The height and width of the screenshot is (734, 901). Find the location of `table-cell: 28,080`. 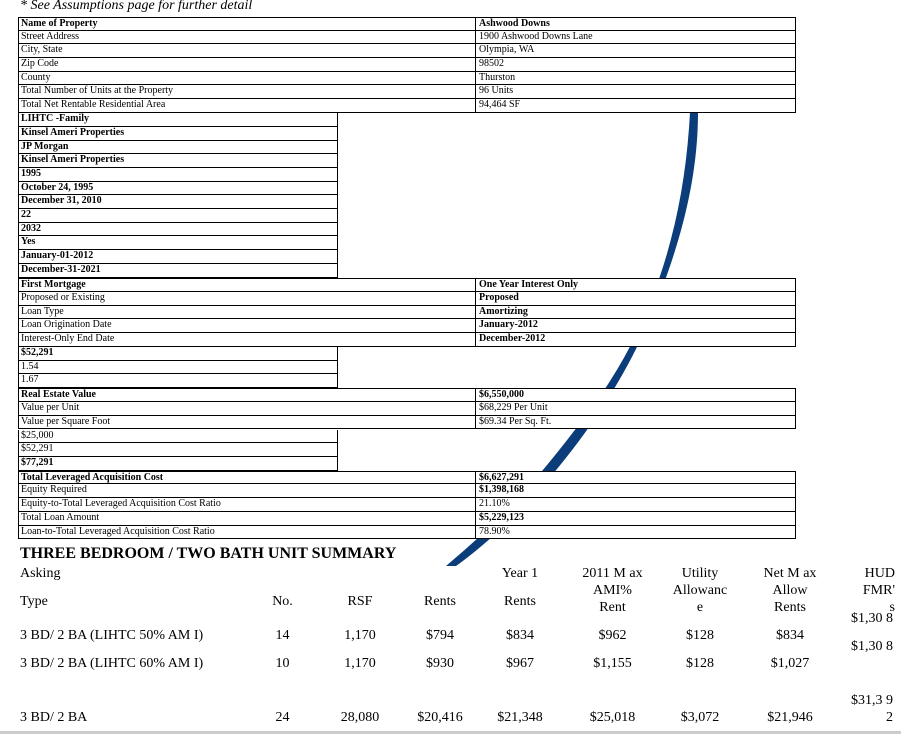

table-cell: 28,080 is located at coordinates (360, 717).